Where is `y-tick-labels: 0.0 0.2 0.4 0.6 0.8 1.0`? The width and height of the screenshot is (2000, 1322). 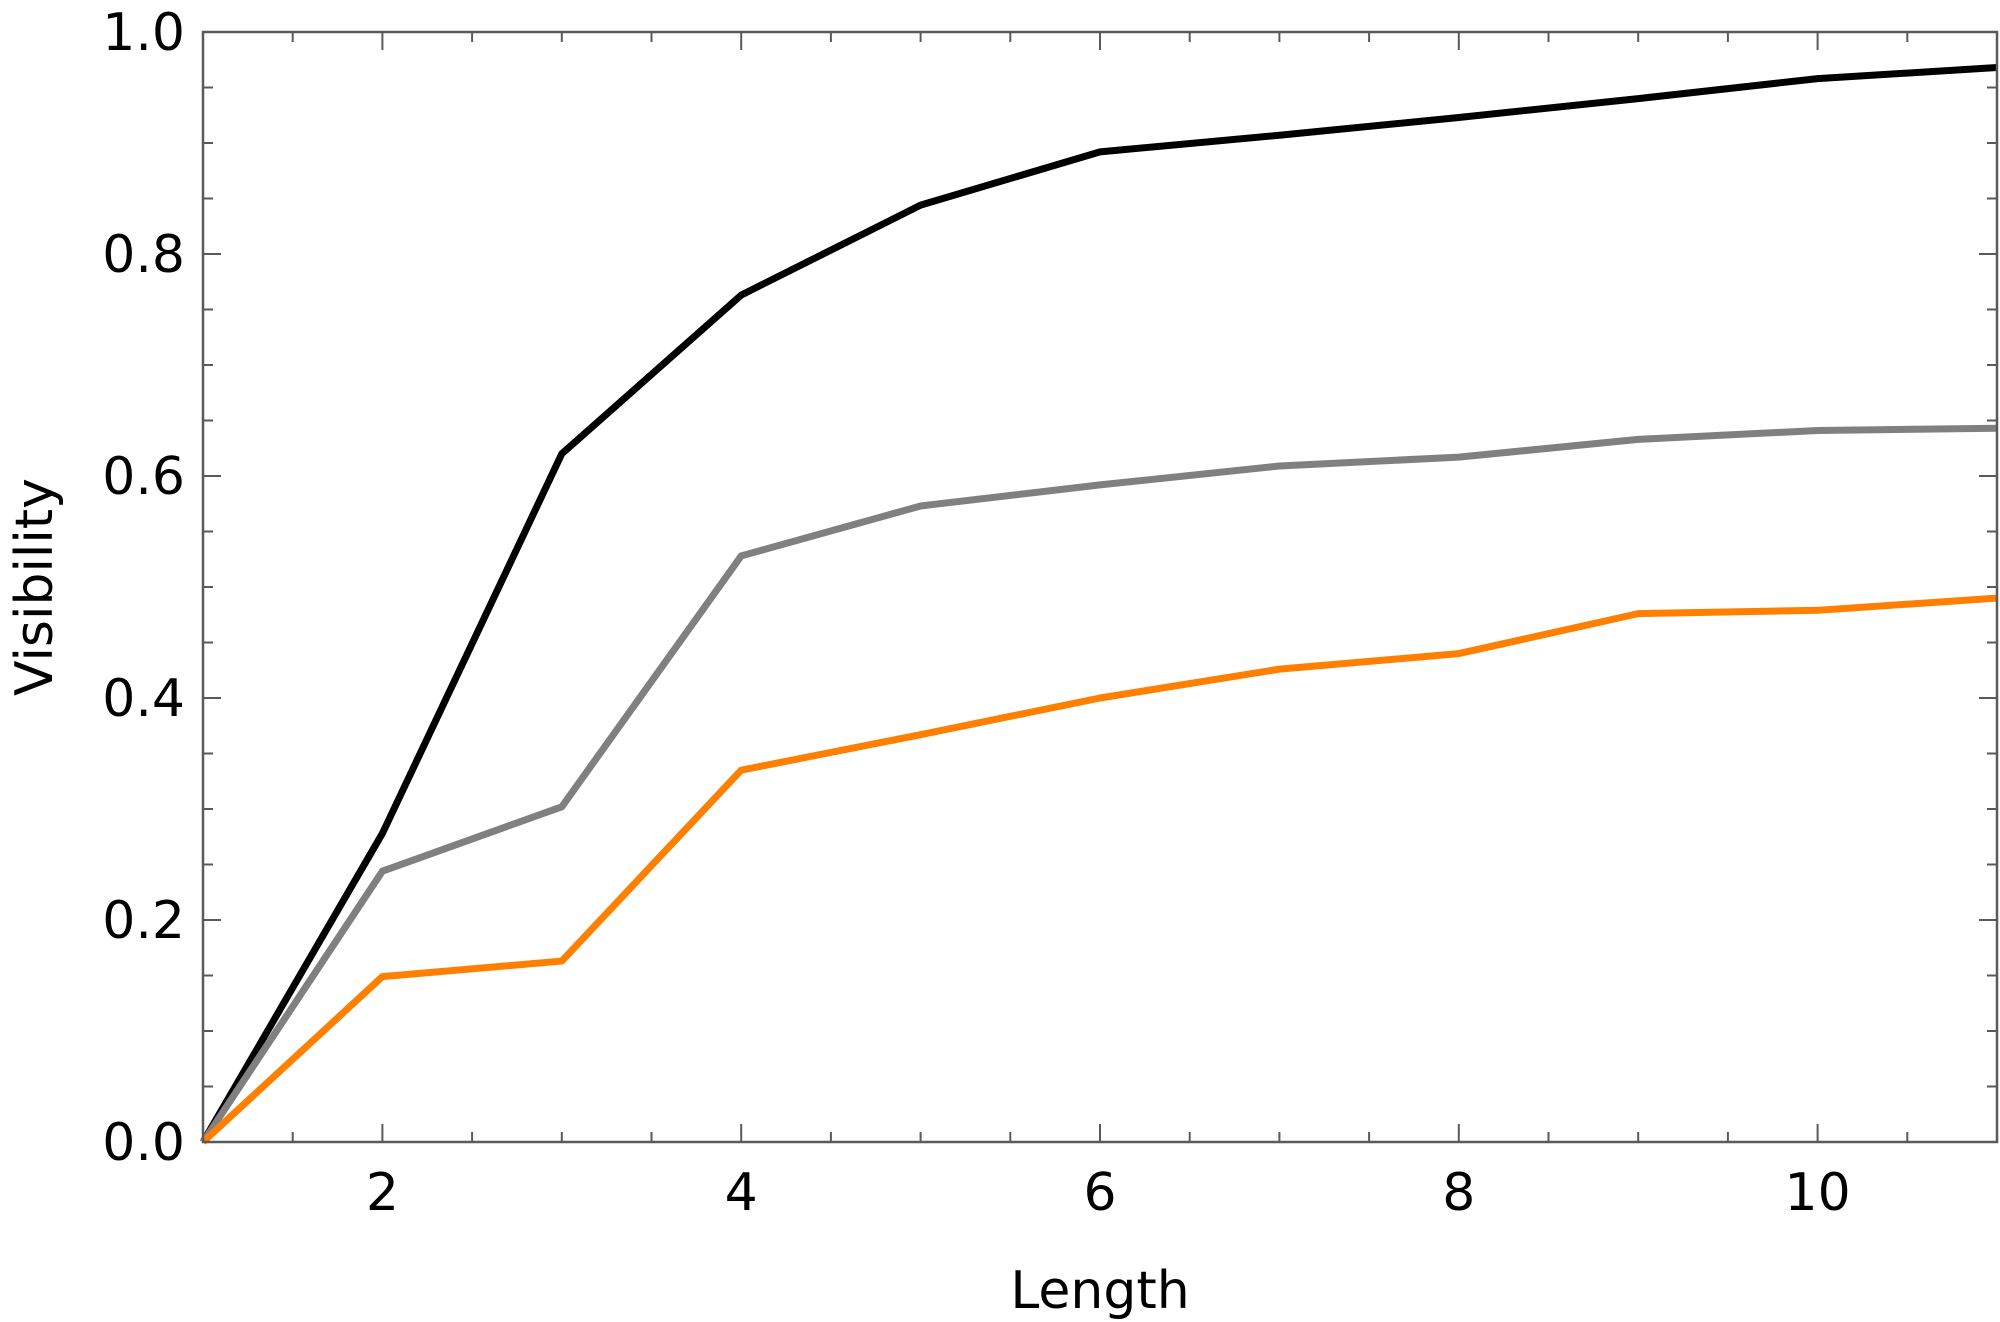 y-tick-labels: 0.0 0.2 0.4 0.6 0.8 1.0 is located at coordinates (143, 588).